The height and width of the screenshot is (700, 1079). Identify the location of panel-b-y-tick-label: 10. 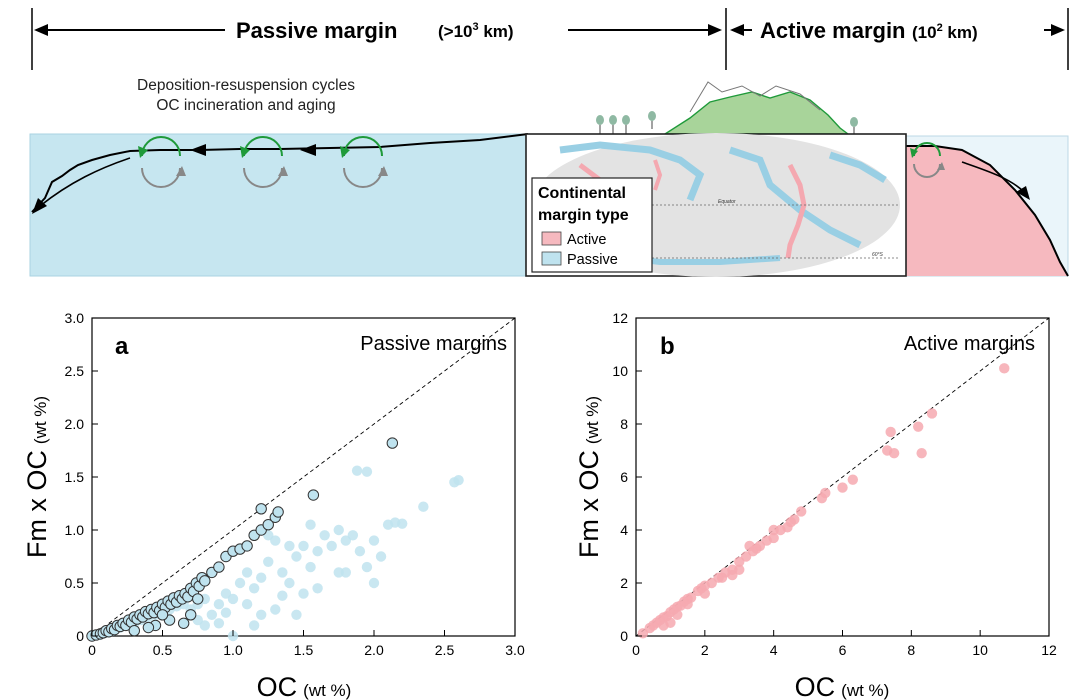
(620, 371).